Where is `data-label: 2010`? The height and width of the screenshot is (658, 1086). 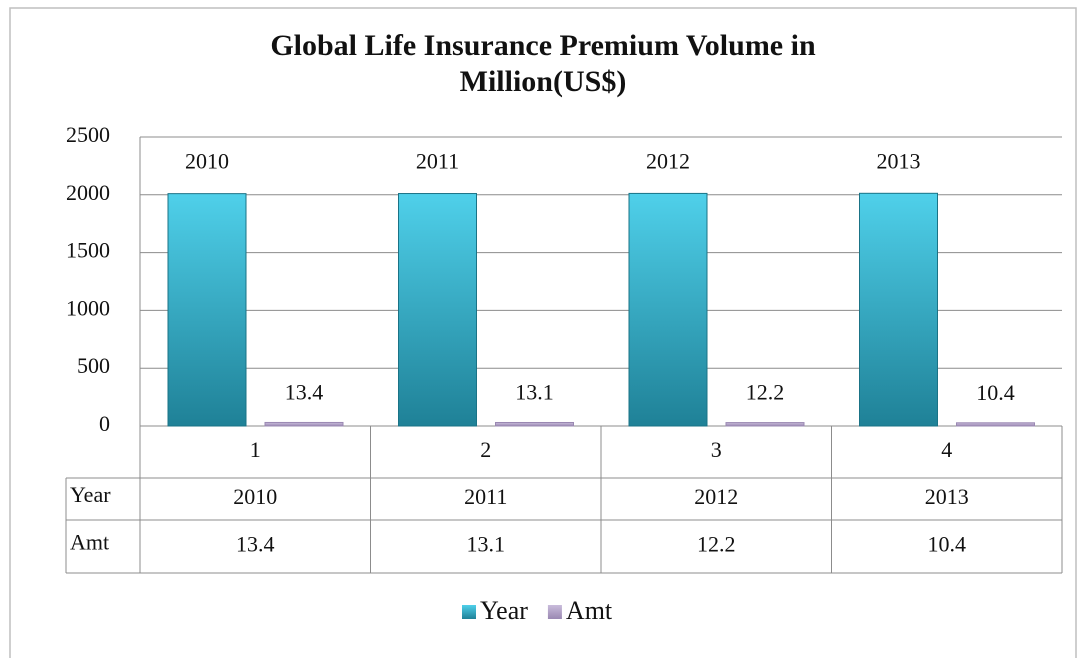 data-label: 2010 is located at coordinates (207, 161).